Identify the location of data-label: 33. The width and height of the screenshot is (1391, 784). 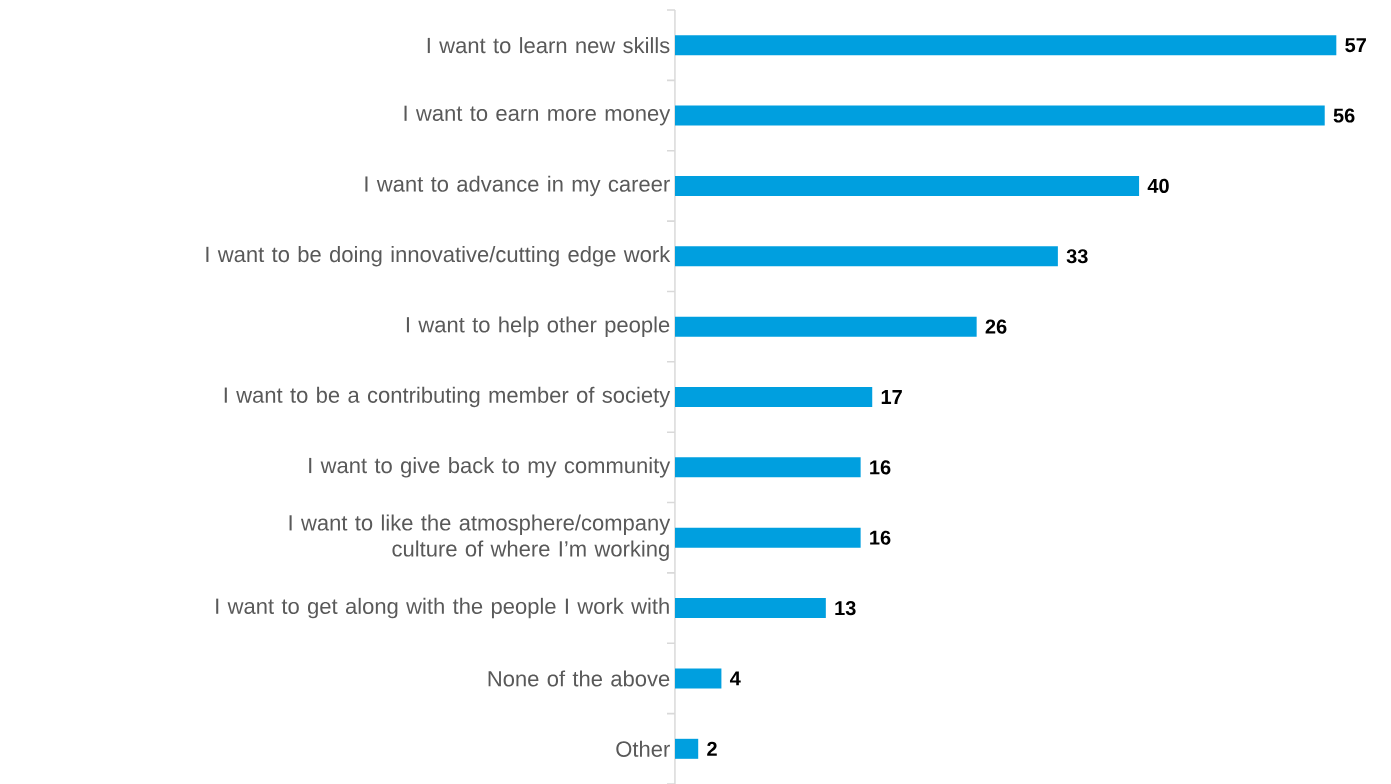
(1077, 256).